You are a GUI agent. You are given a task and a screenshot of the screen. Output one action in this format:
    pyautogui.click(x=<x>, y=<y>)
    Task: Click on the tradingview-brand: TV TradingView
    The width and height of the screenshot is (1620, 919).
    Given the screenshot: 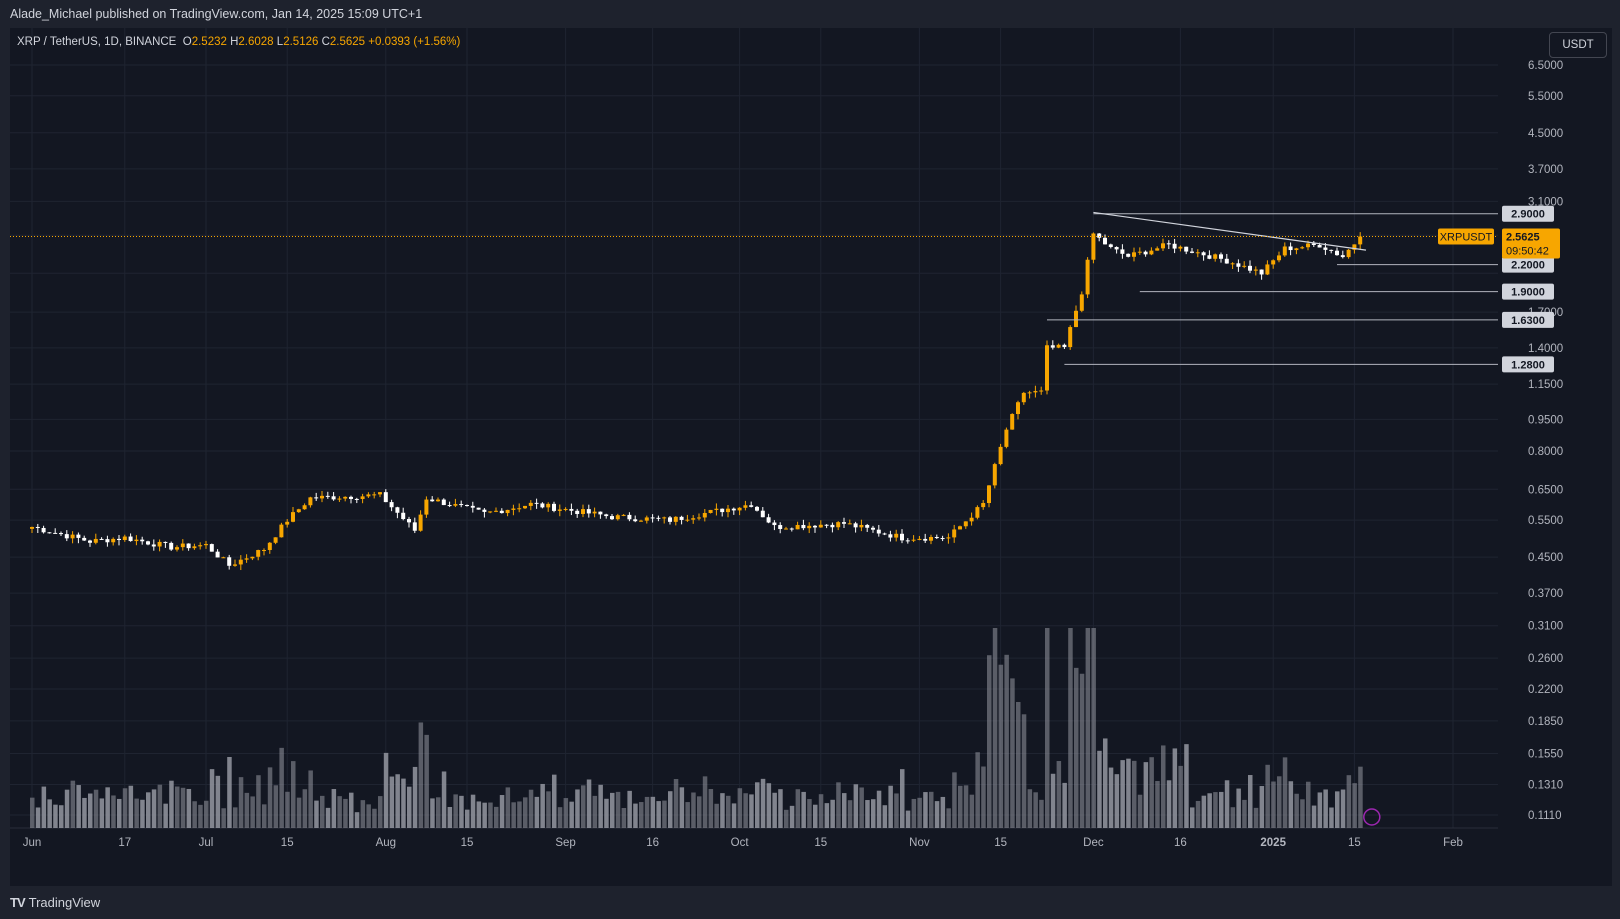 What is the action you would take?
    pyautogui.click(x=55, y=902)
    